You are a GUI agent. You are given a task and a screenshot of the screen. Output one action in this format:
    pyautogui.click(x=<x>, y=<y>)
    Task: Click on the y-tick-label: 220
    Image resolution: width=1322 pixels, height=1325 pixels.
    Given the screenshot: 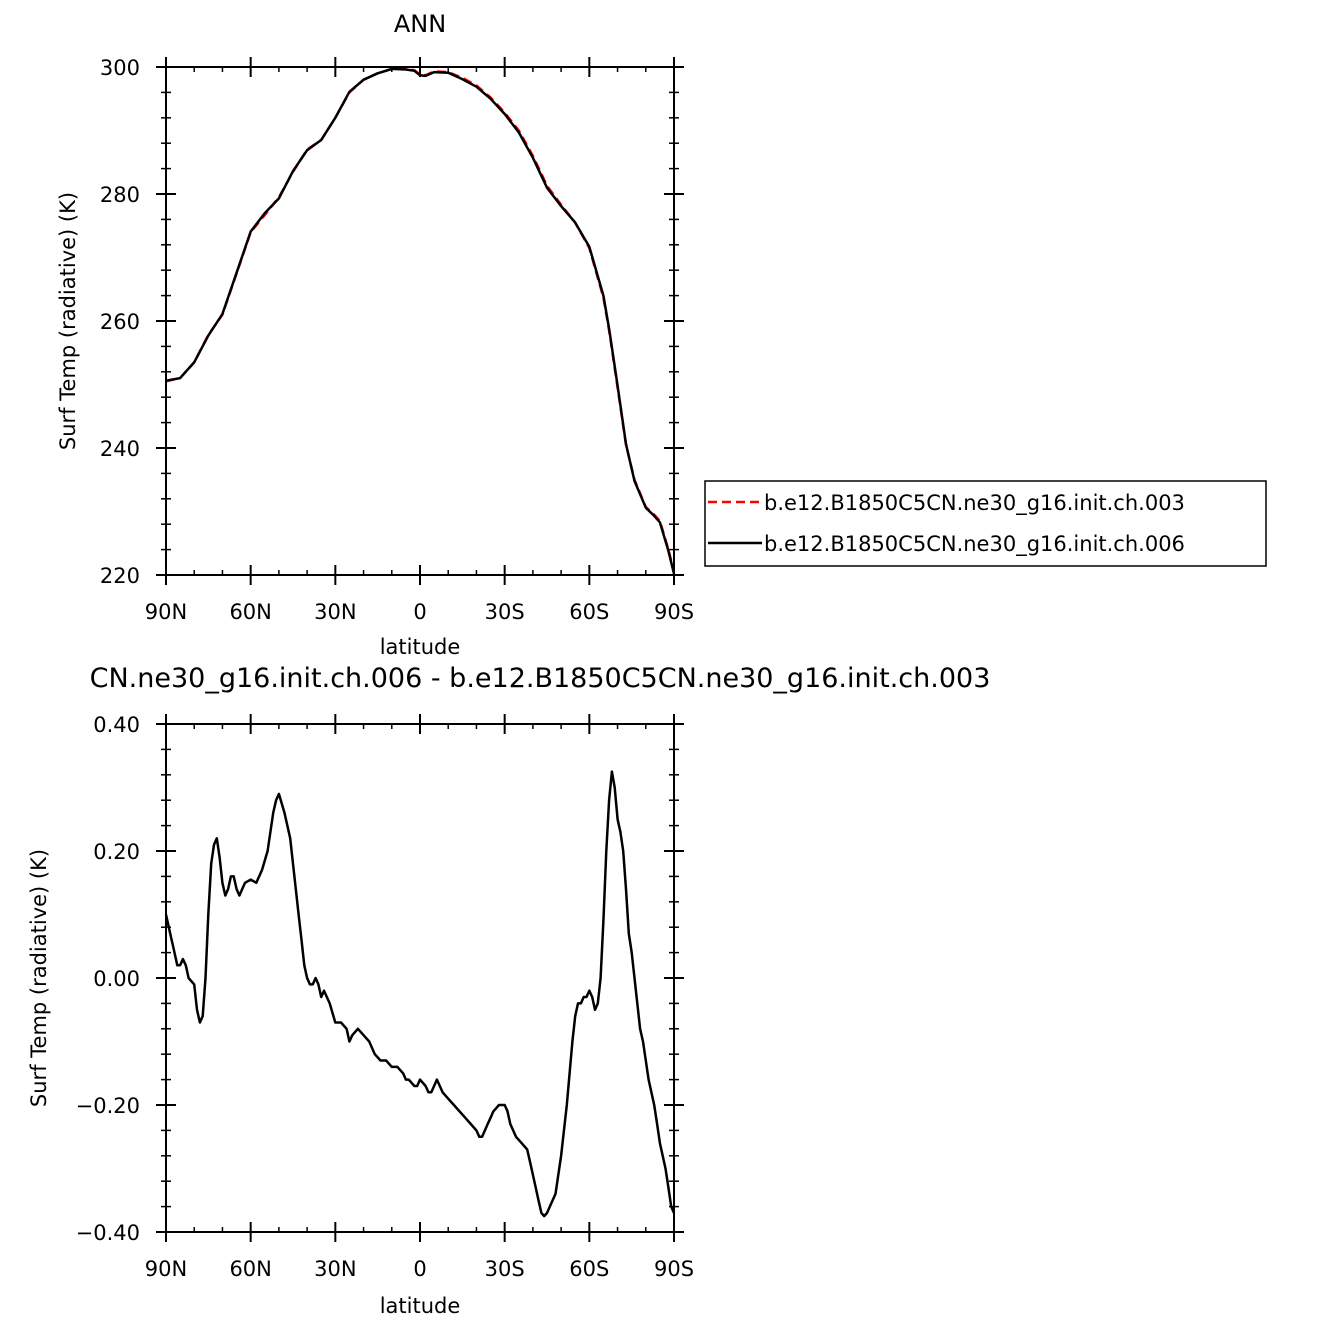 What is the action you would take?
    pyautogui.click(x=120, y=576)
    